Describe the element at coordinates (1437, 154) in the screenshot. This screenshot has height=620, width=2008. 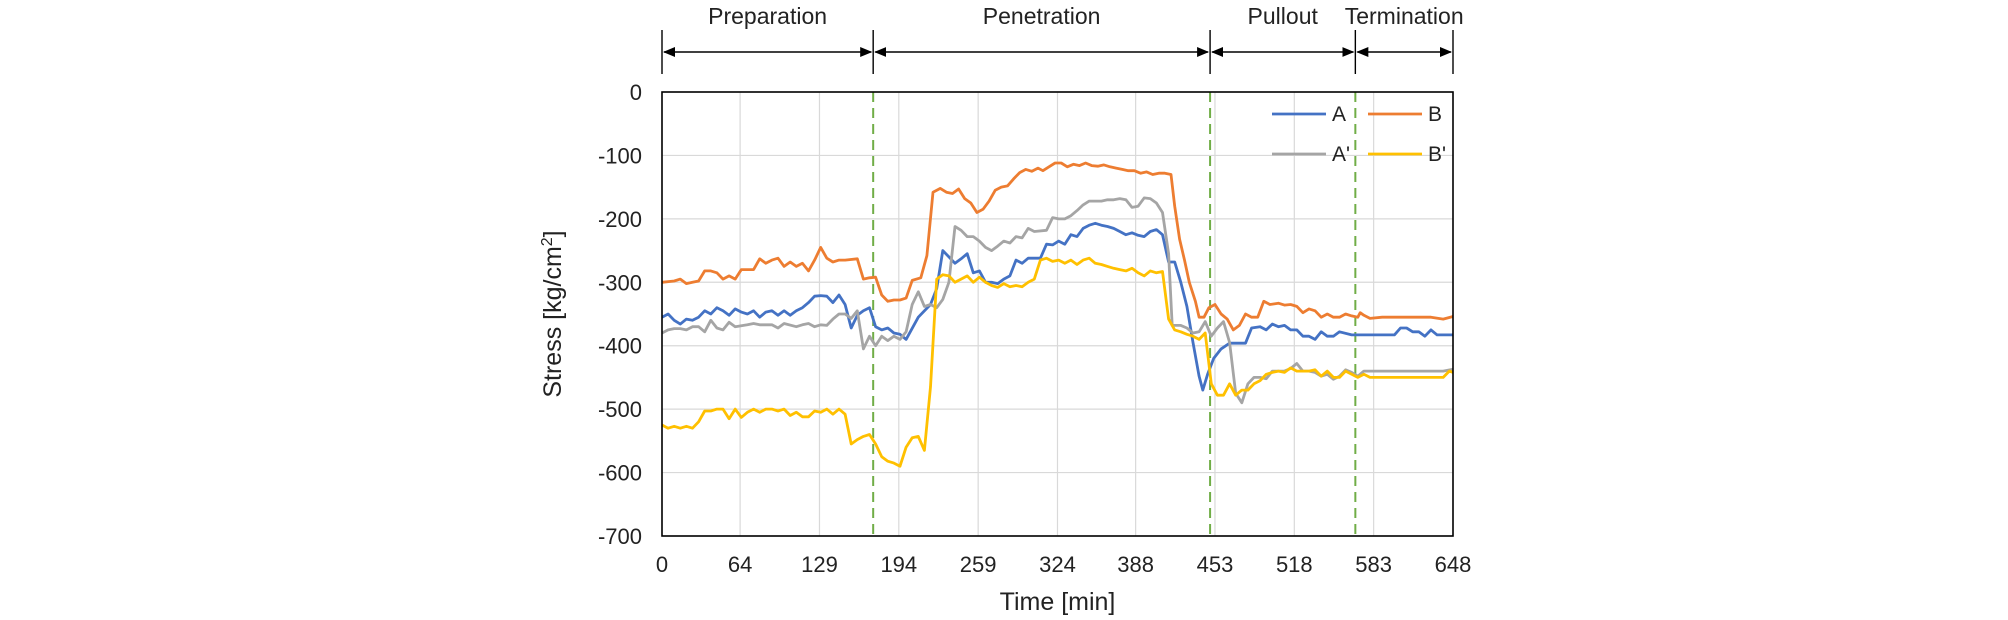
I see `legend-label: B'` at that location.